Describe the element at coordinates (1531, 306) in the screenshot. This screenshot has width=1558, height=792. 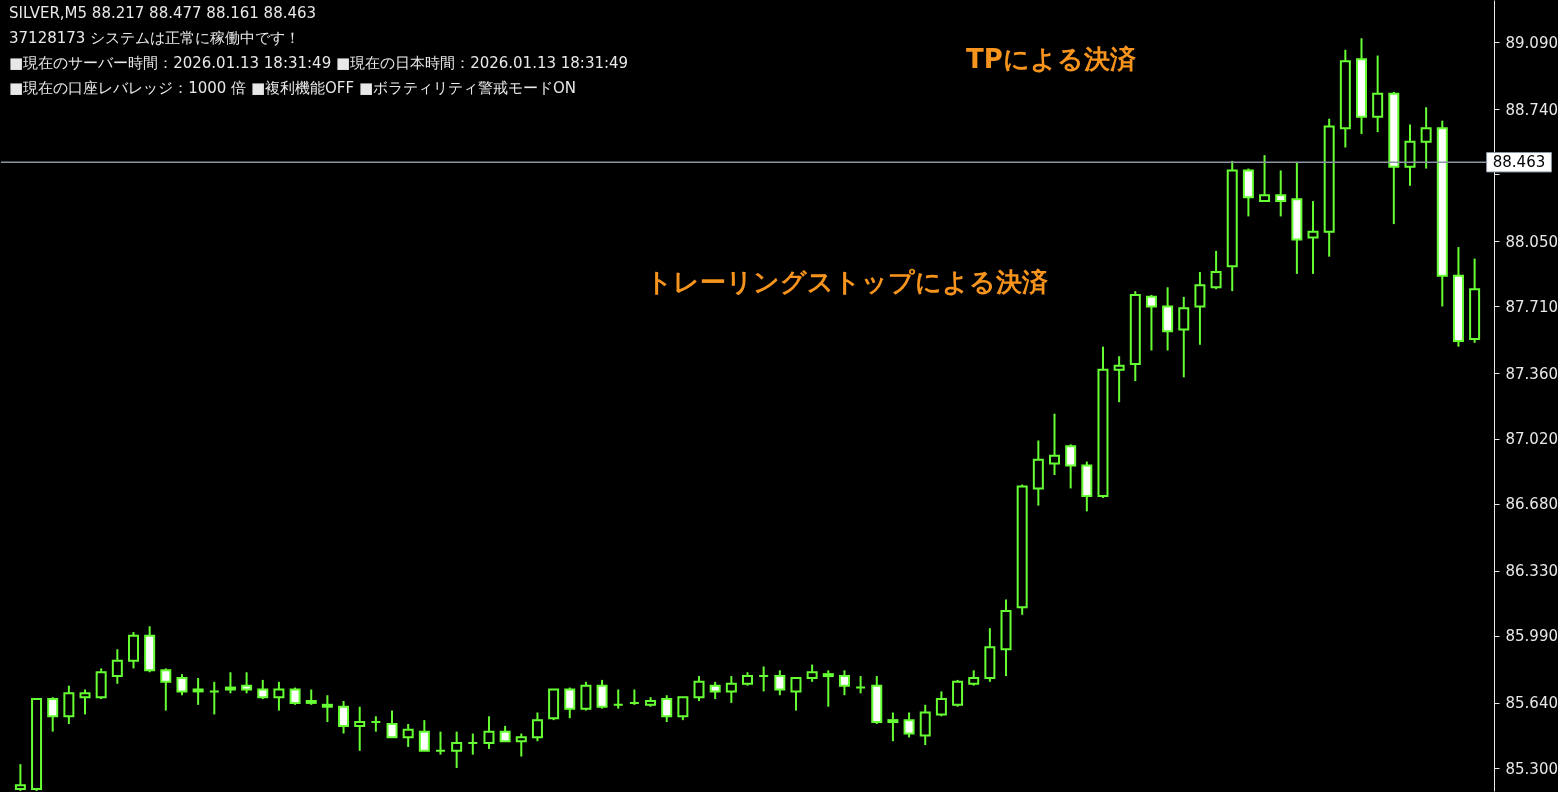
I see `y-tick-label: 87.710` at that location.